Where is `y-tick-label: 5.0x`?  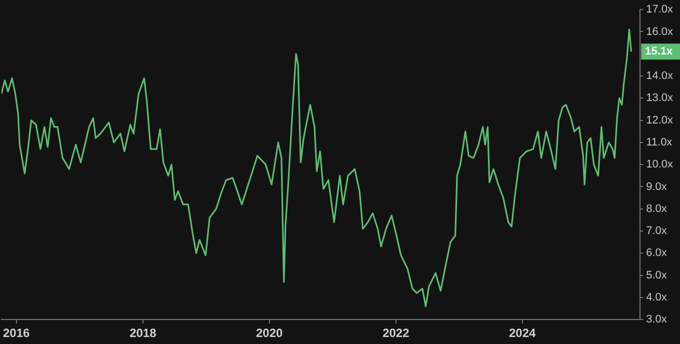 y-tick-label: 5.0x is located at coordinates (657, 275).